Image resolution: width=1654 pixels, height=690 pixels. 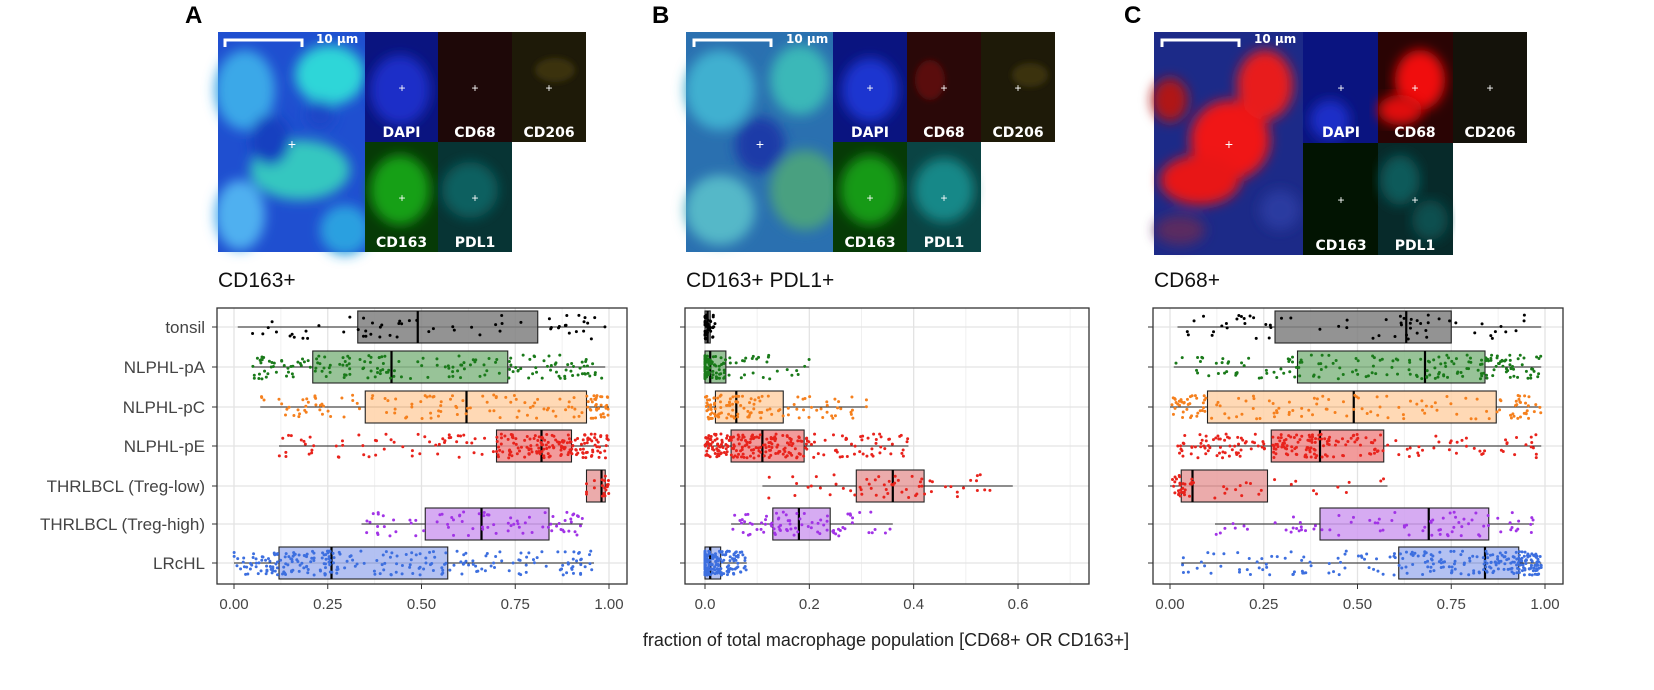 What do you see at coordinates (1489, 133) in the screenshot?
I see `channel-label-cd206-c: CD206` at bounding box center [1489, 133].